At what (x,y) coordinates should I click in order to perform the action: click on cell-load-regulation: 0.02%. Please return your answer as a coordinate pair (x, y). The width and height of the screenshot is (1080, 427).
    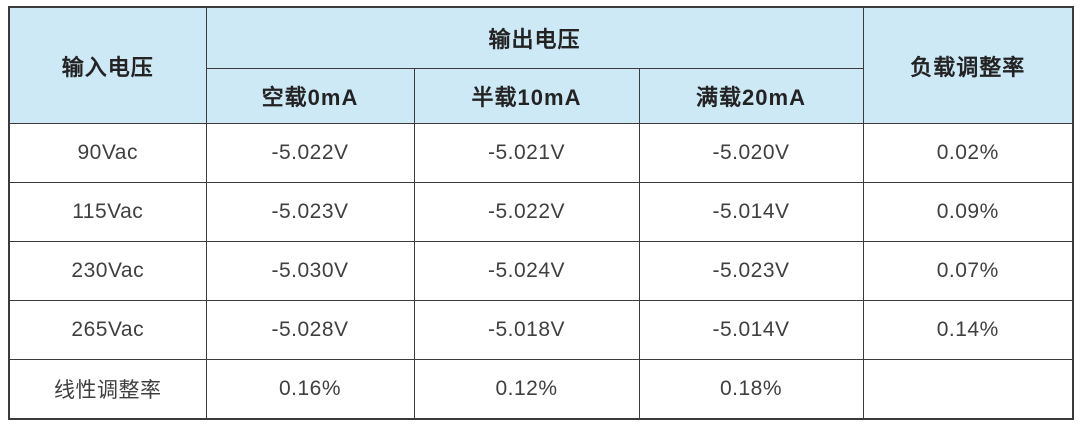
    Looking at the image, I should click on (968, 153).